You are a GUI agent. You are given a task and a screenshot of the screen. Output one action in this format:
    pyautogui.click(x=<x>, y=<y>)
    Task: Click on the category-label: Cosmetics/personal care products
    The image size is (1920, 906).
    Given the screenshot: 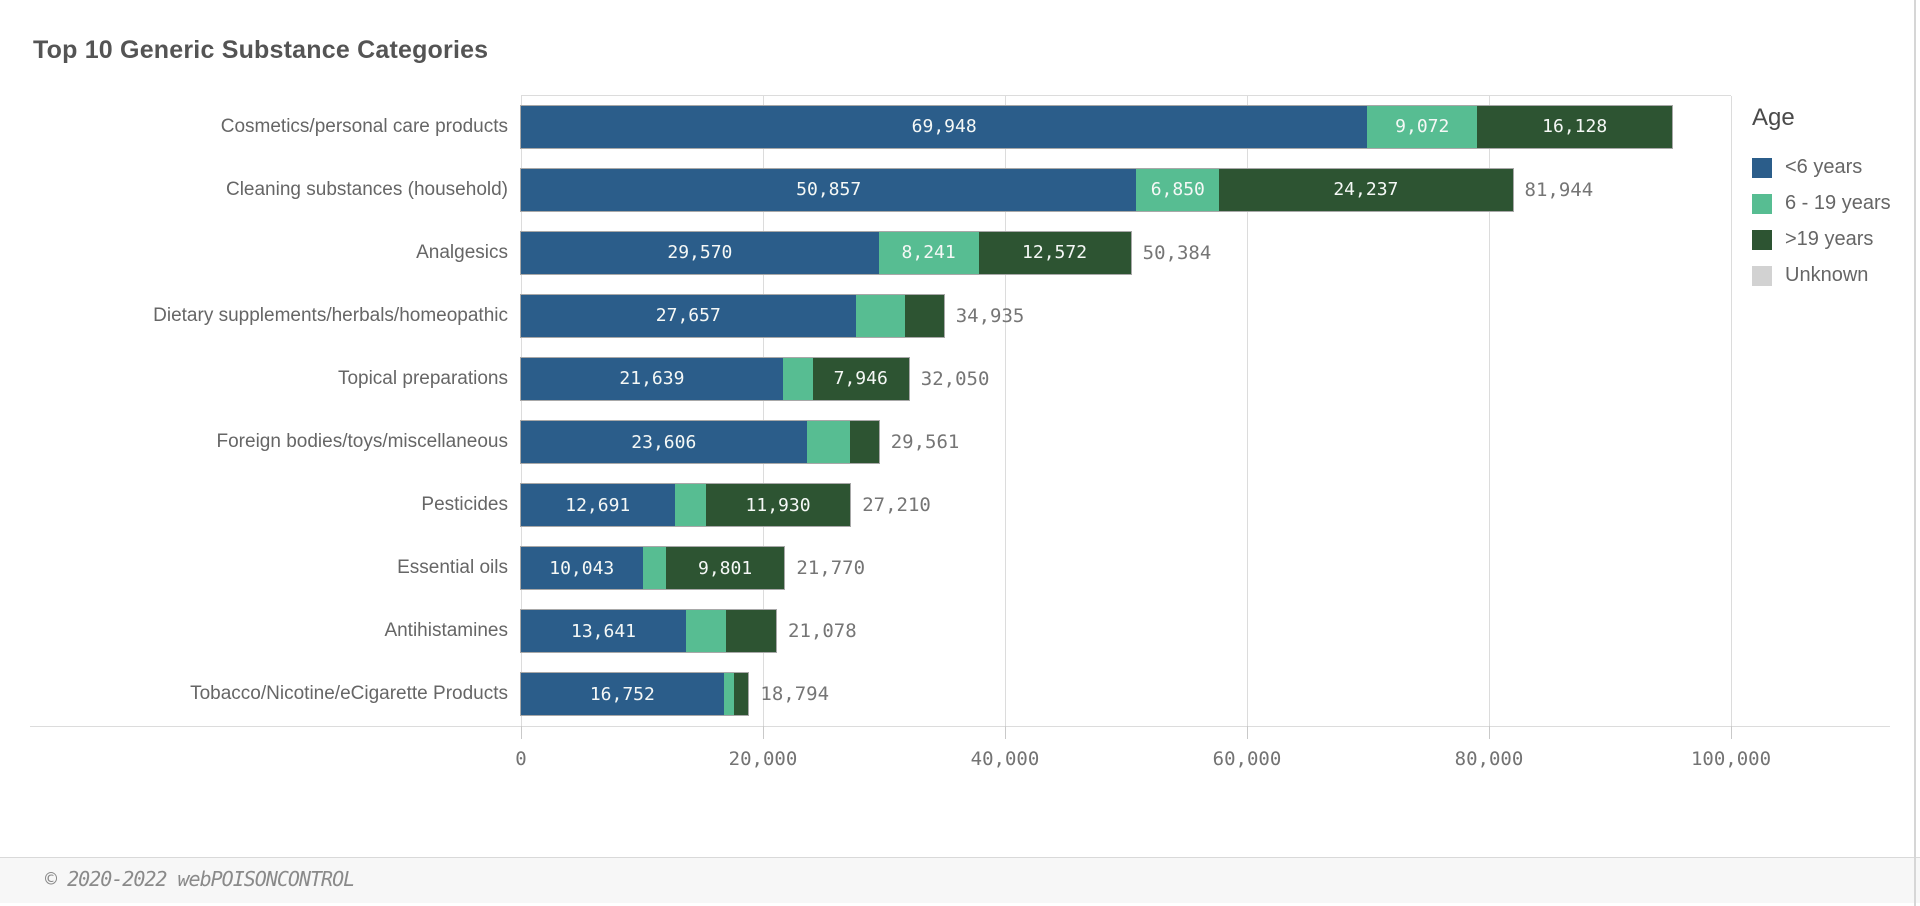 What is the action you would take?
    pyautogui.click(x=364, y=126)
    